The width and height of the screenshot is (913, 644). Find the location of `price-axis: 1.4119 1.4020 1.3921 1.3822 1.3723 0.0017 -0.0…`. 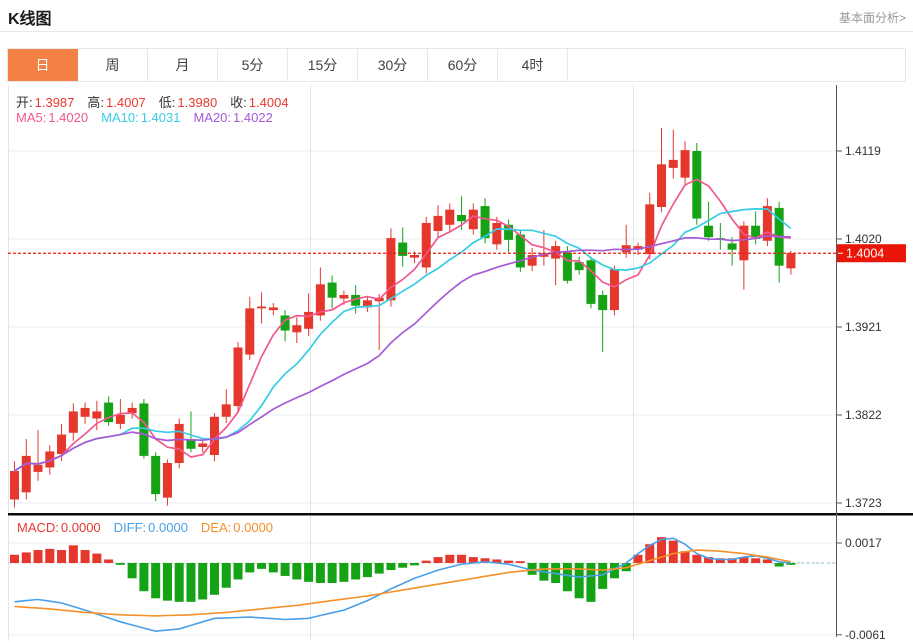

price-axis: 1.4119 1.4020 1.3921 1.3822 1.3723 0.0017 -0.0… is located at coordinates (861, 363).